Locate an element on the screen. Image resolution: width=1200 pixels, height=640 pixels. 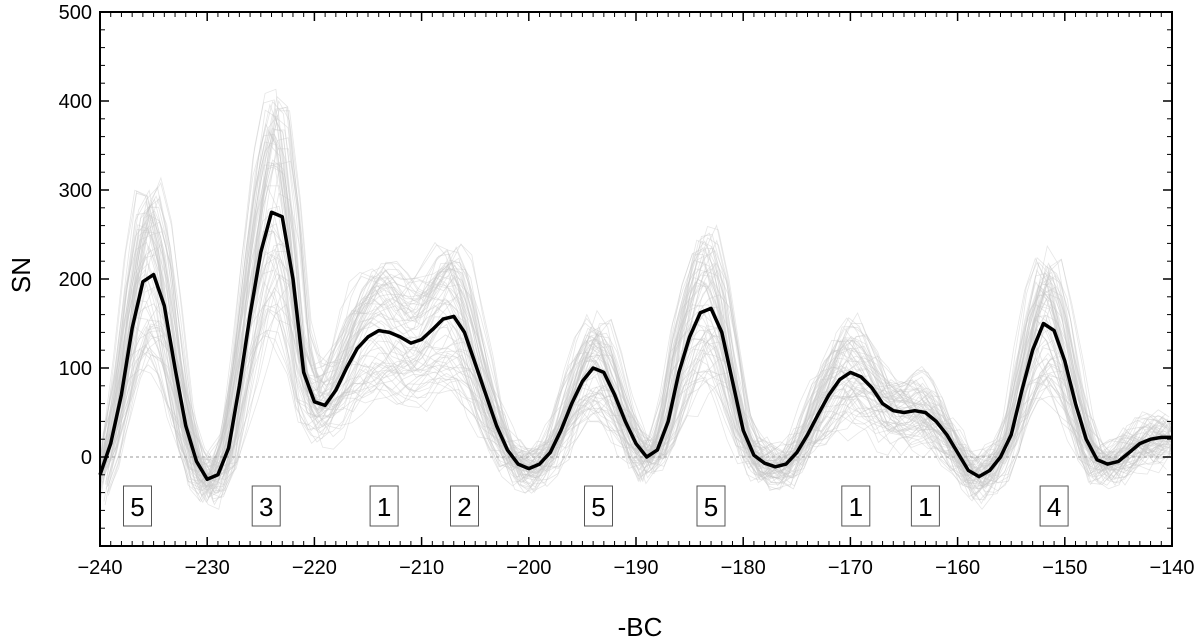
x-tick-label: −240 is located at coordinates (99, 568).